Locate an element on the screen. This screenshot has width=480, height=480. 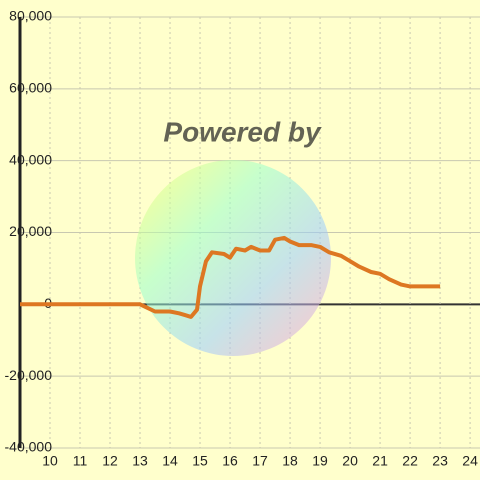
x-tick-label: 10 is located at coordinates (50, 461).